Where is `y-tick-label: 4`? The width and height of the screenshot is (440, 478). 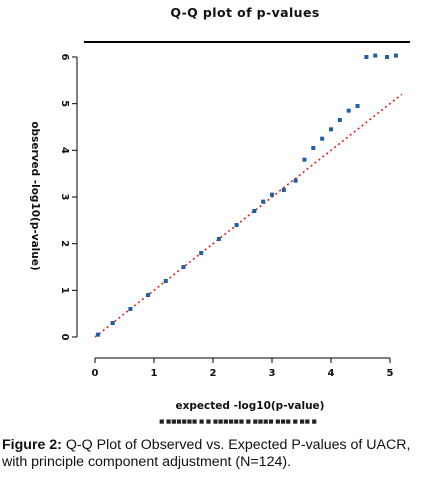
y-tick-label: 4 is located at coordinates (64, 150).